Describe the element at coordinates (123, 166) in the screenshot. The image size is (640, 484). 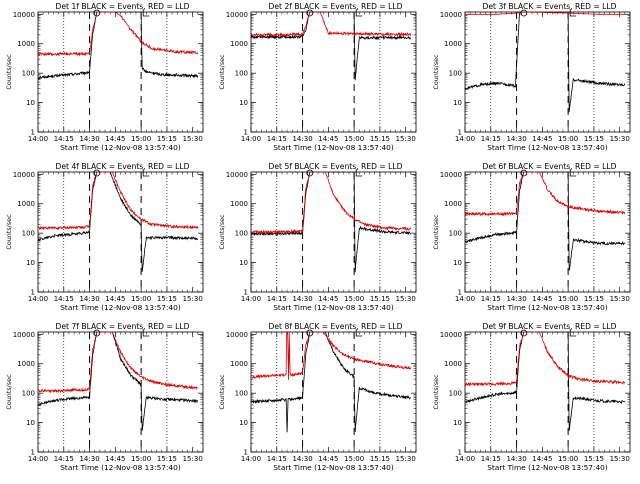
I see `chart-title: Det 4f BLACK = Events, RED = LLD` at that location.